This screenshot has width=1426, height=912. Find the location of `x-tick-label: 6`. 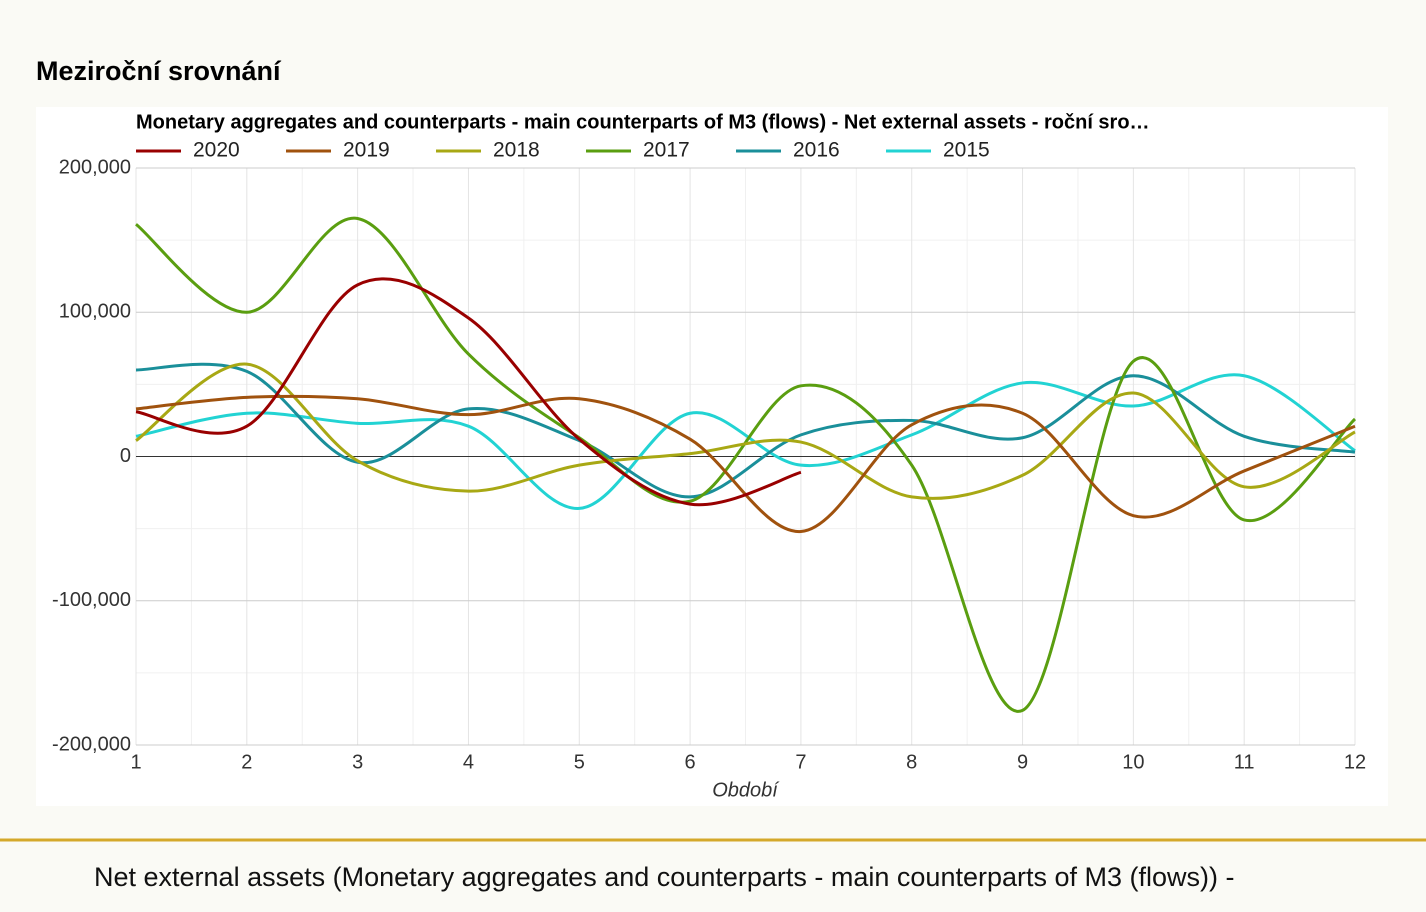

x-tick-label: 6 is located at coordinates (690, 762).